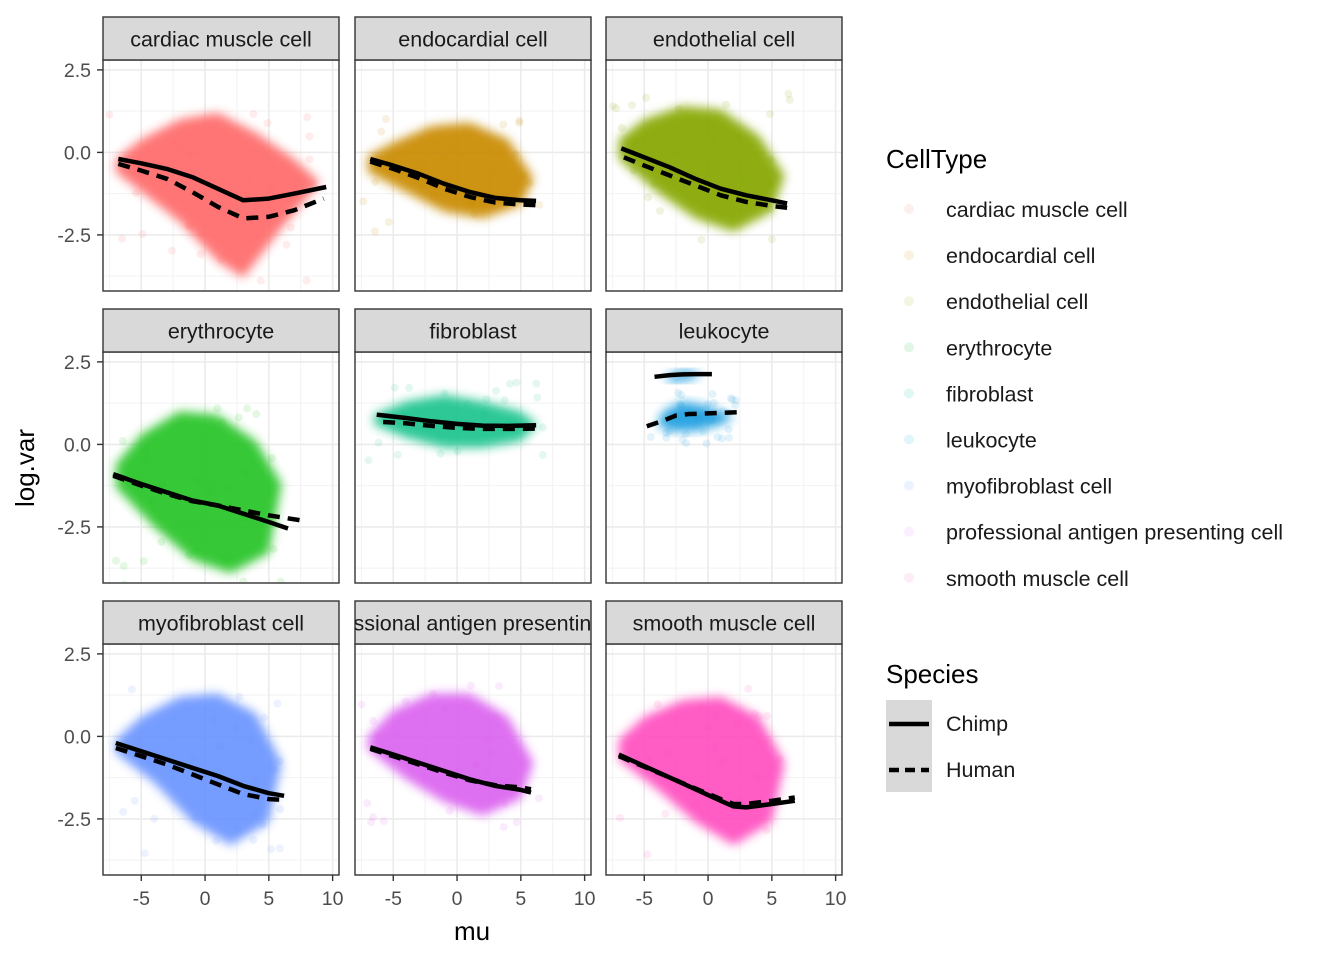 The width and height of the screenshot is (1344, 960). Describe the element at coordinates (77, 737) in the screenshot. I see `y-tick-label: 0.0` at that location.